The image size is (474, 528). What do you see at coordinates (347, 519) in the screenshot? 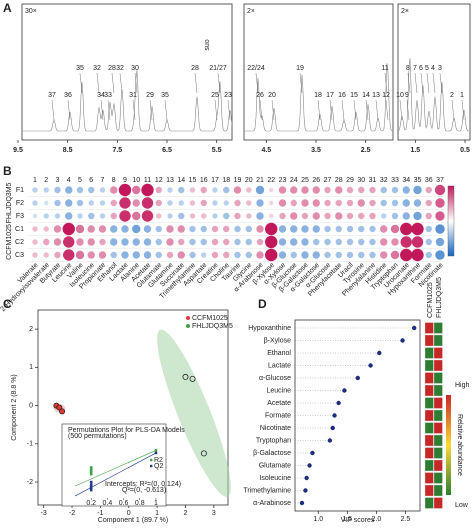
I see `x-tick-label: 1.5` at bounding box center [347, 519].